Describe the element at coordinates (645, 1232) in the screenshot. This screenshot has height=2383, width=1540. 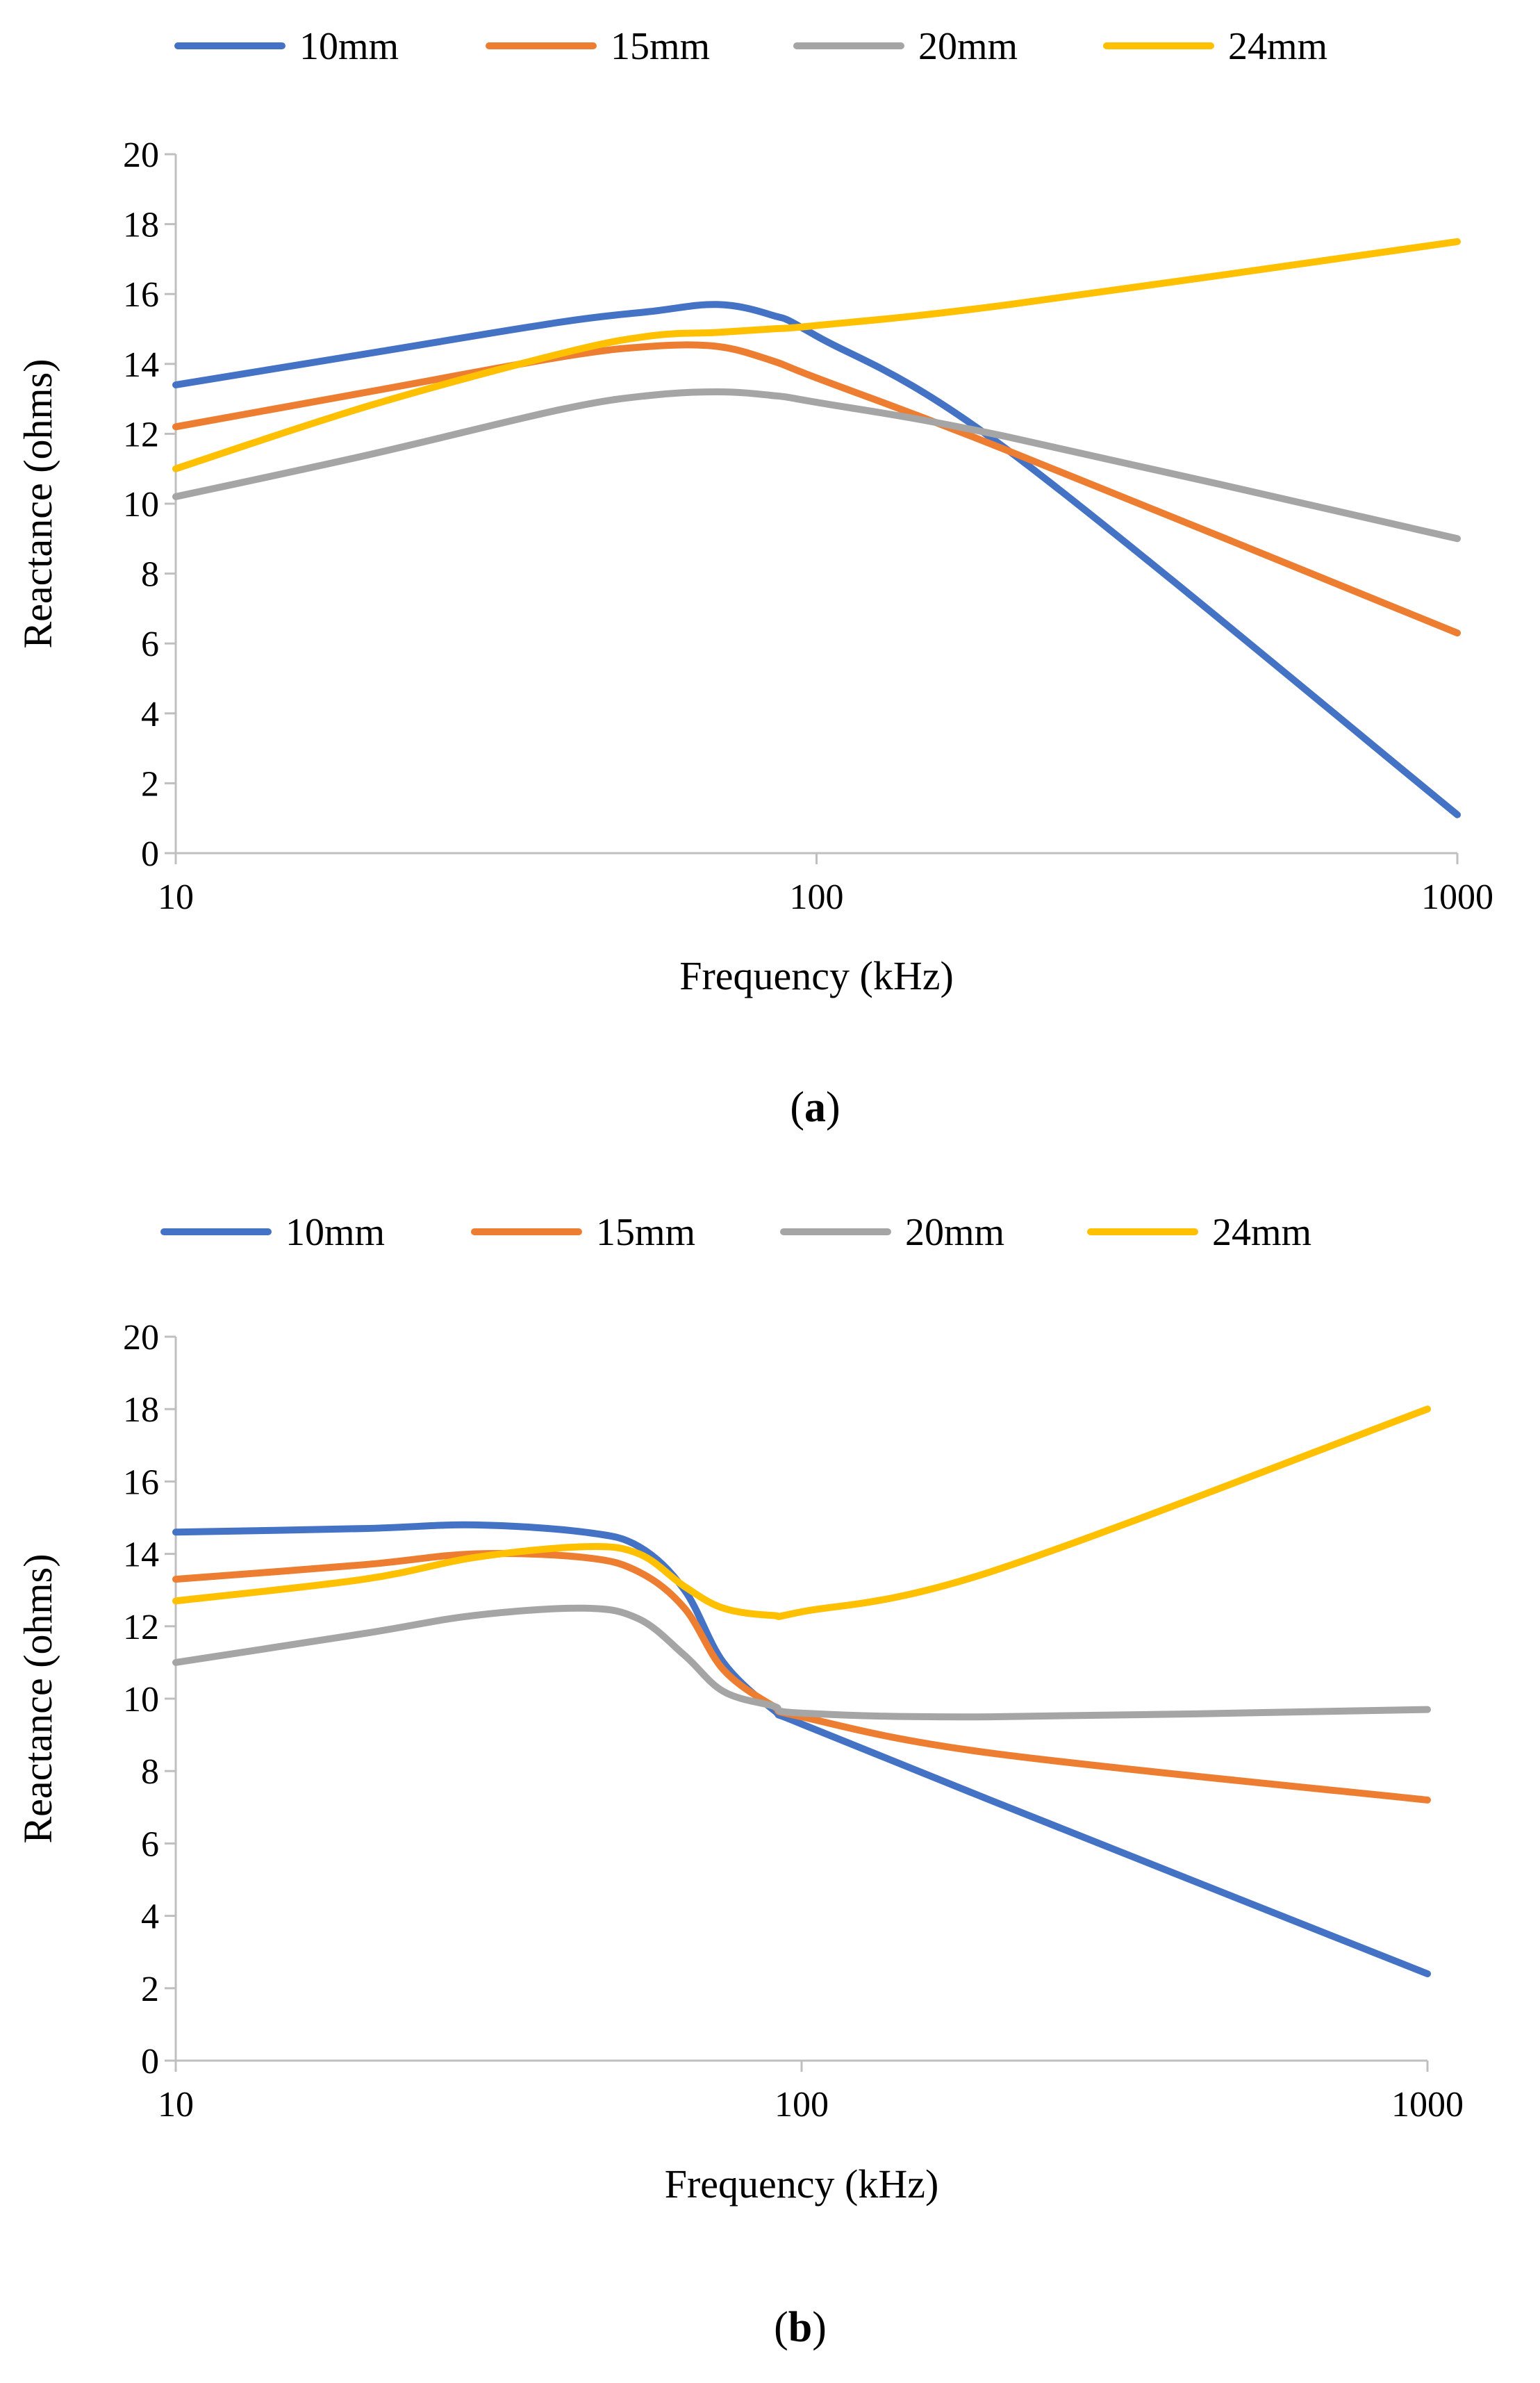
I see `legend-label-15mm-b: 15mm` at that location.